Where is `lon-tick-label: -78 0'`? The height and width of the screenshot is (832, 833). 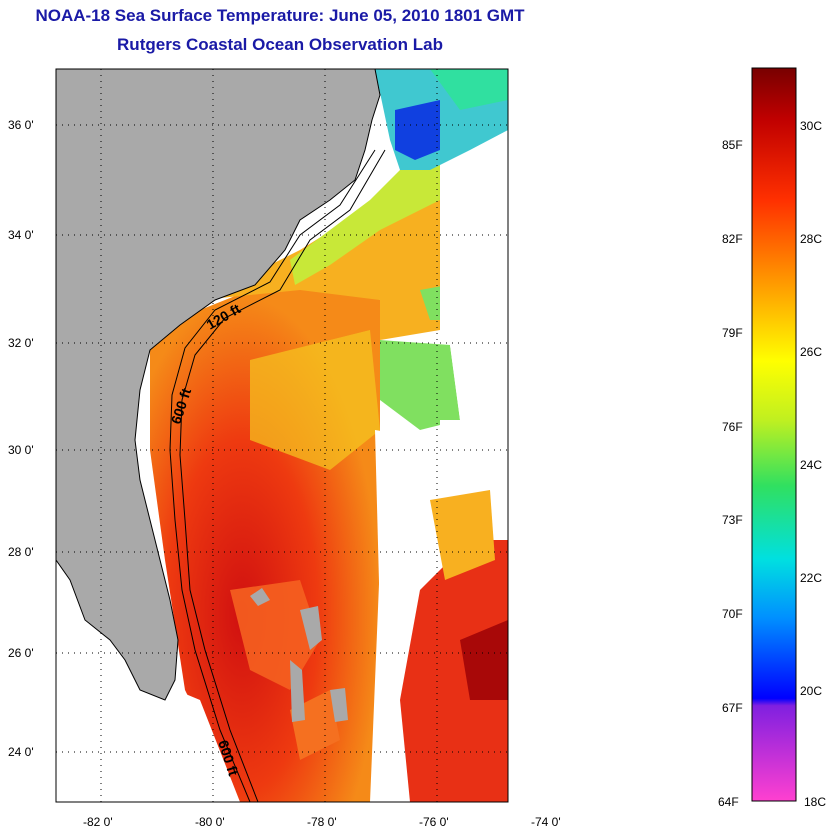
lon-tick-label: -78 0' is located at coordinates (322, 822).